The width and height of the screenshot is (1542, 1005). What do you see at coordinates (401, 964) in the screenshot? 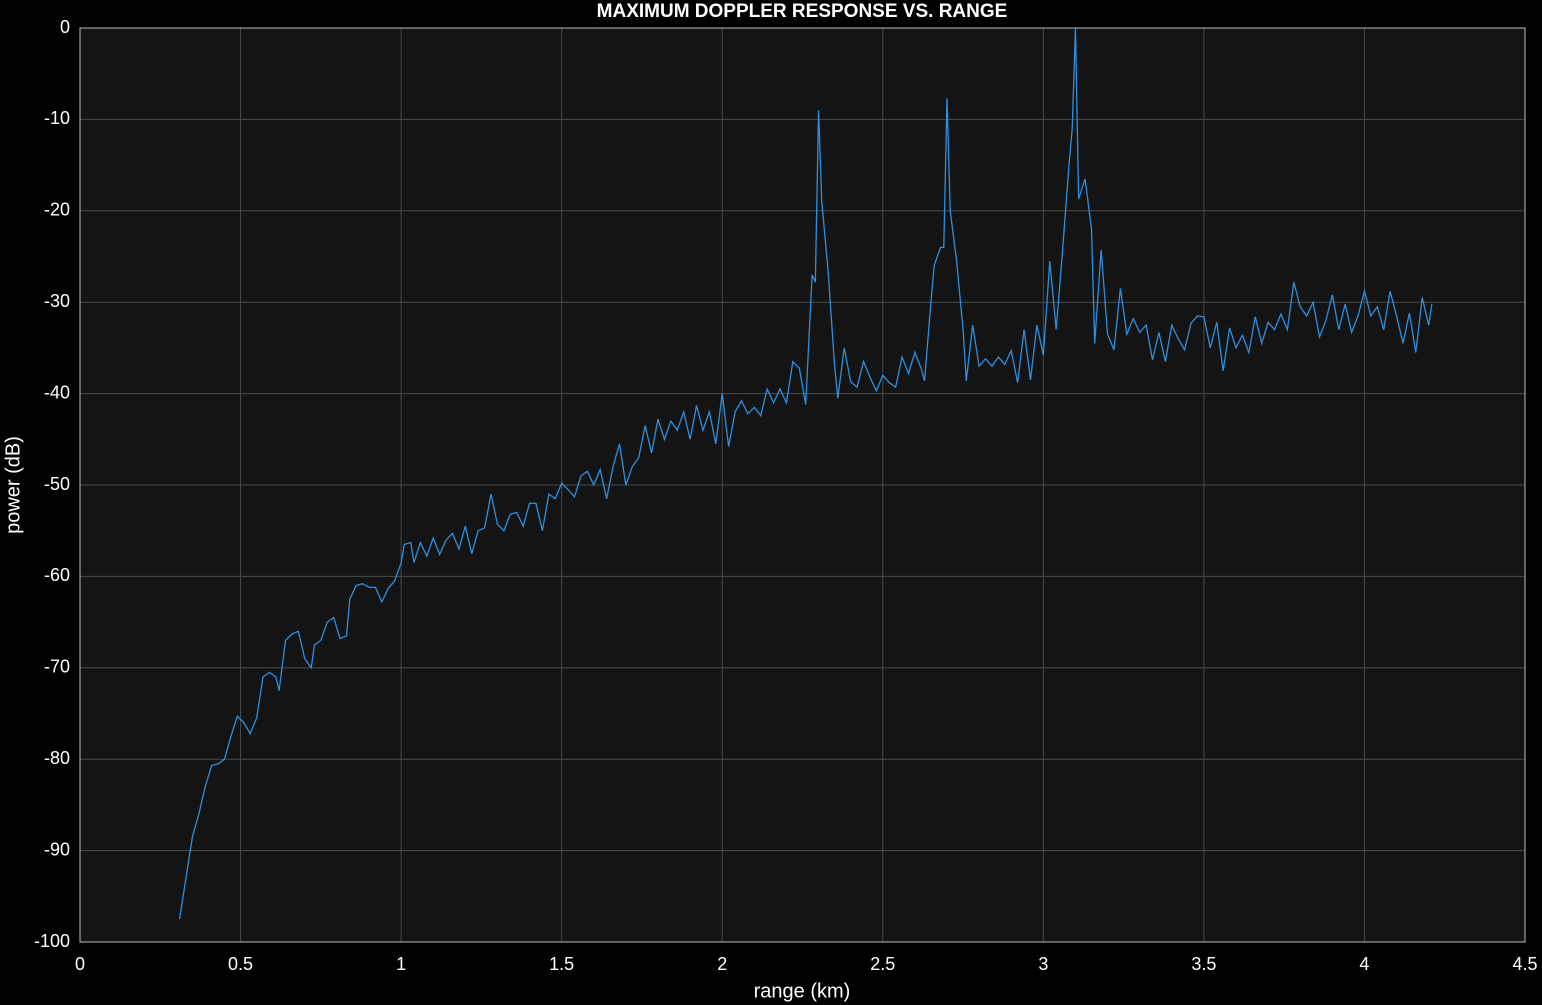
I see `x-tick-label: 1` at bounding box center [401, 964].